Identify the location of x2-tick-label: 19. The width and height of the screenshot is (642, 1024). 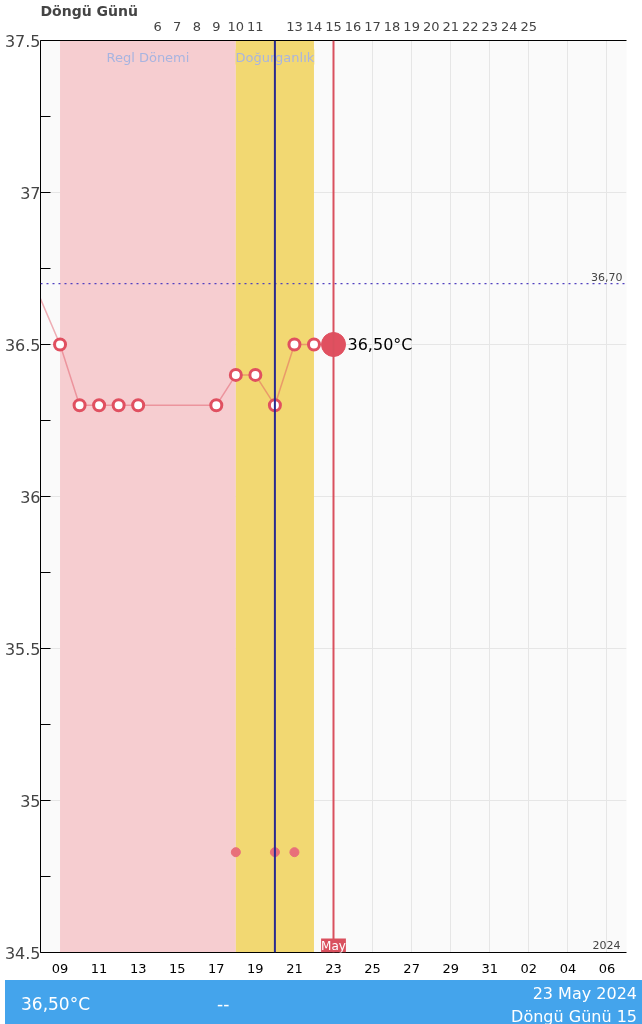
(411, 26).